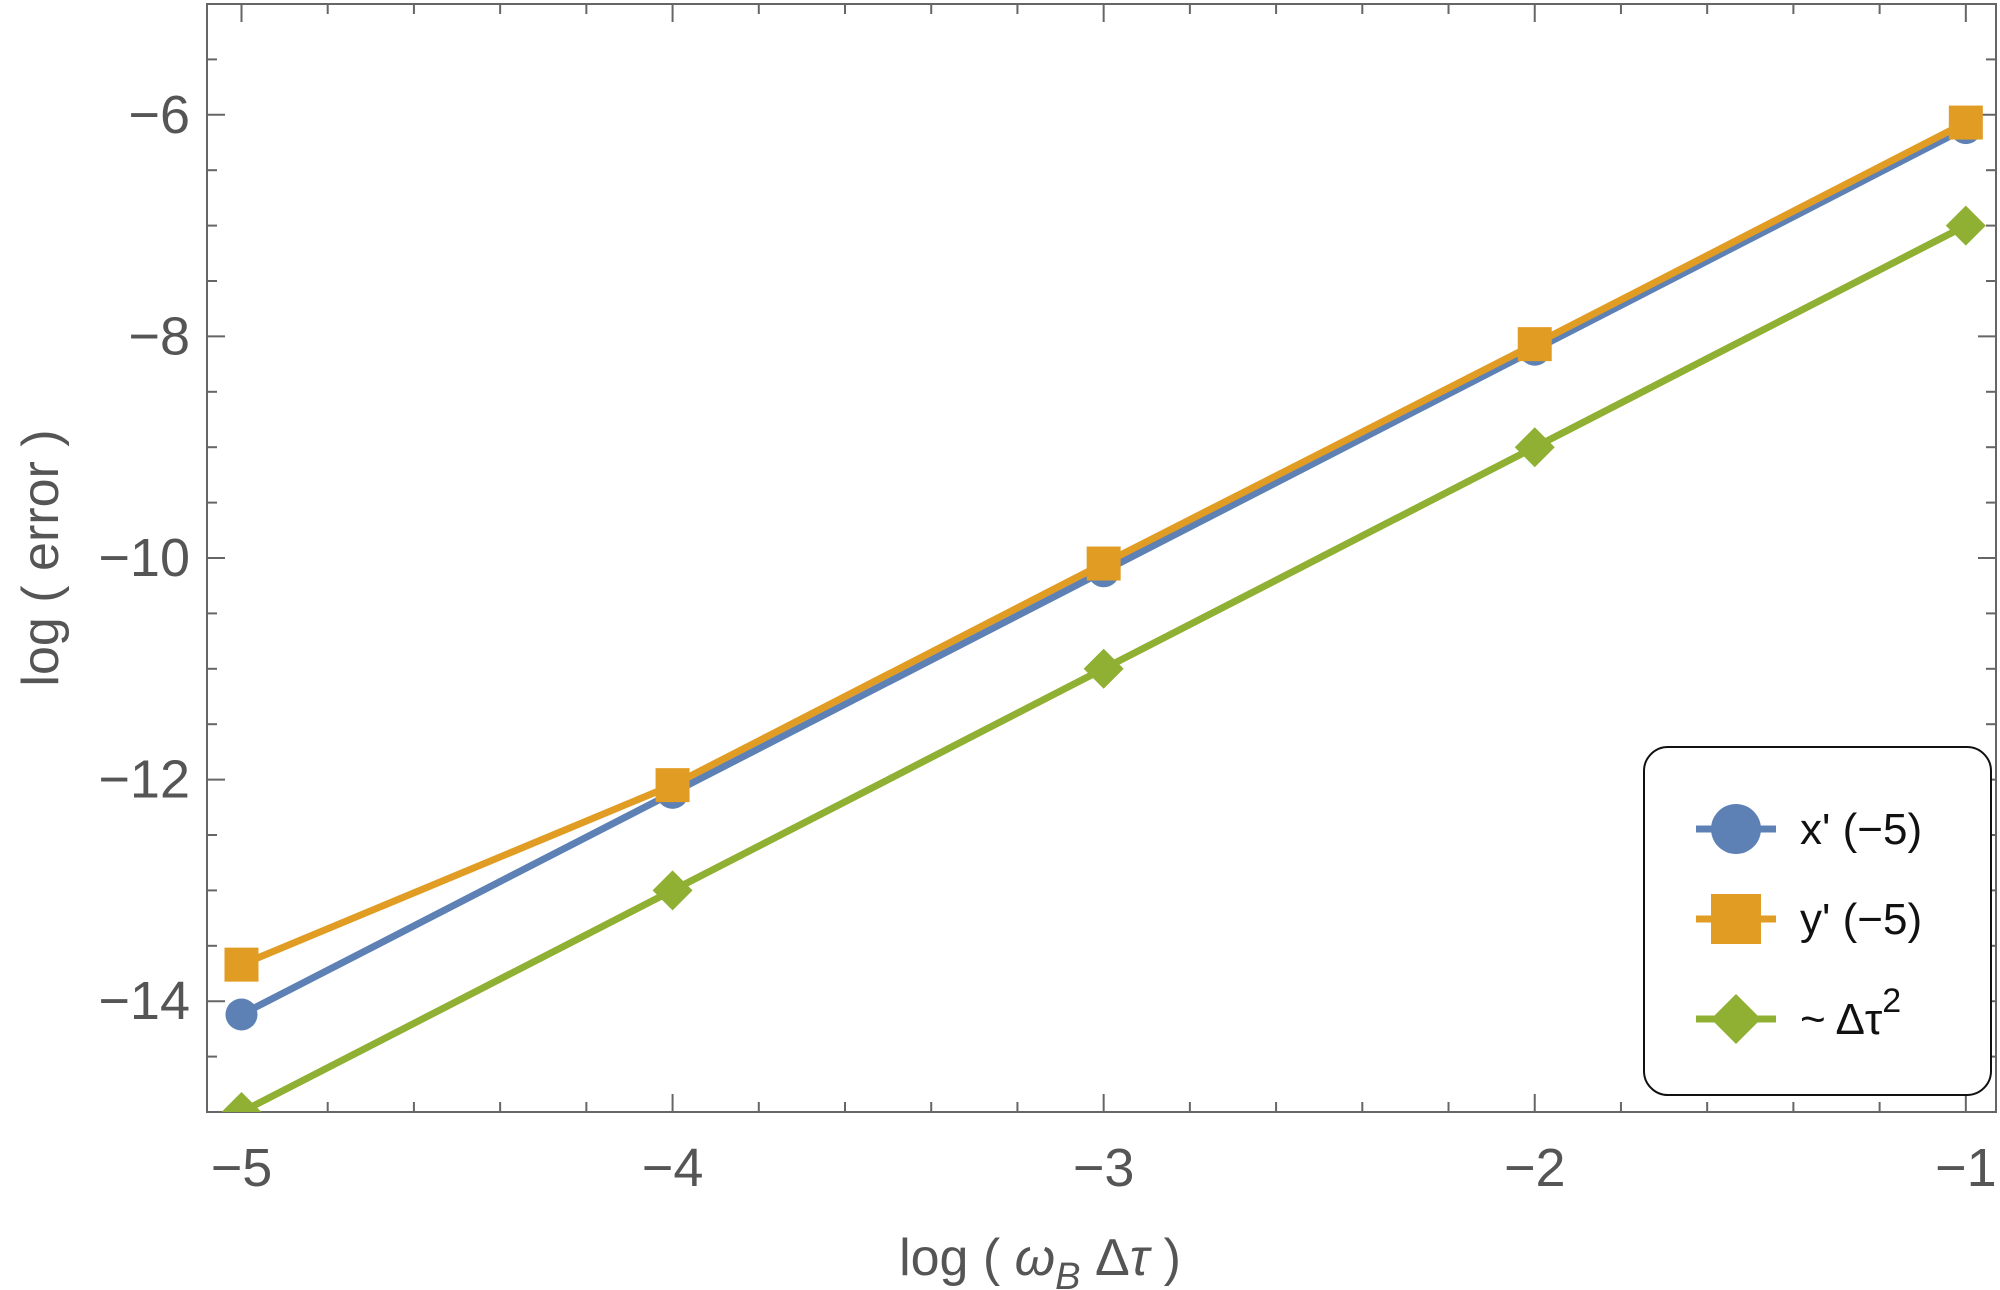 The width and height of the screenshot is (2000, 1290). Describe the element at coordinates (1861, 919) in the screenshot. I see `legend-label-y-prime: y' (−5)` at that location.